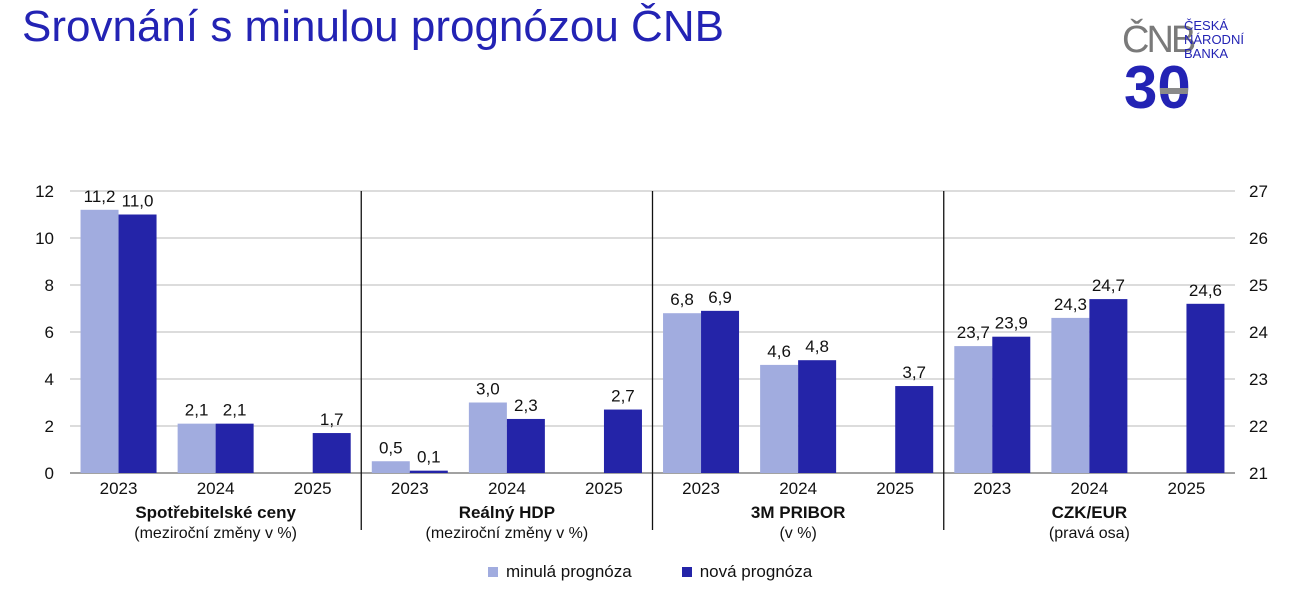 The width and height of the screenshot is (1311, 599). What do you see at coordinates (650, 572) in the screenshot?
I see `legend: minulá prognóza nová prognóza` at bounding box center [650, 572].